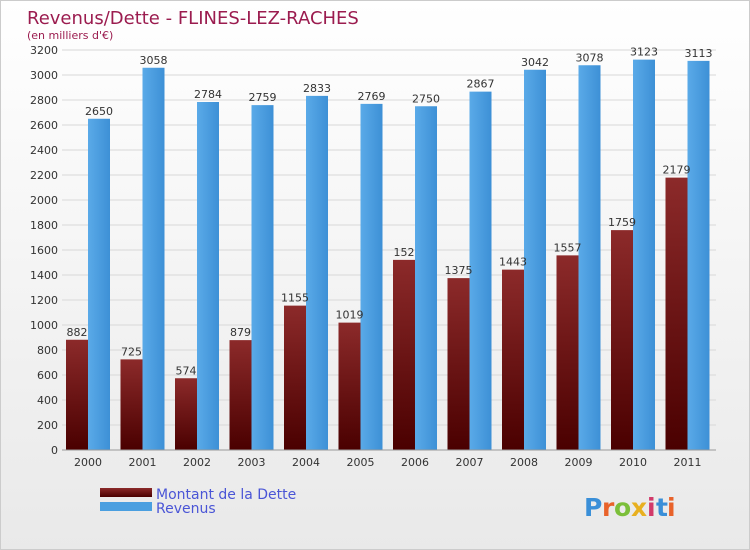 The height and width of the screenshot is (550, 750). Describe the element at coordinates (208, 94) in the screenshot. I see `value-label-revenus: 2784` at that location.